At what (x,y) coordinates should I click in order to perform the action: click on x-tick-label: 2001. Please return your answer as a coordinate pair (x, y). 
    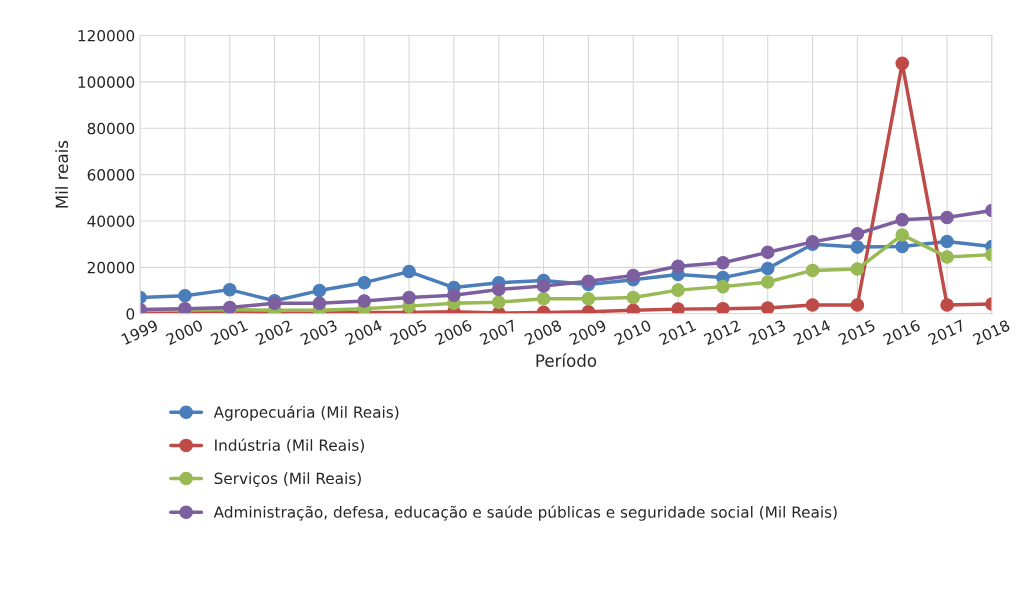
    Looking at the image, I should click on (229, 332).